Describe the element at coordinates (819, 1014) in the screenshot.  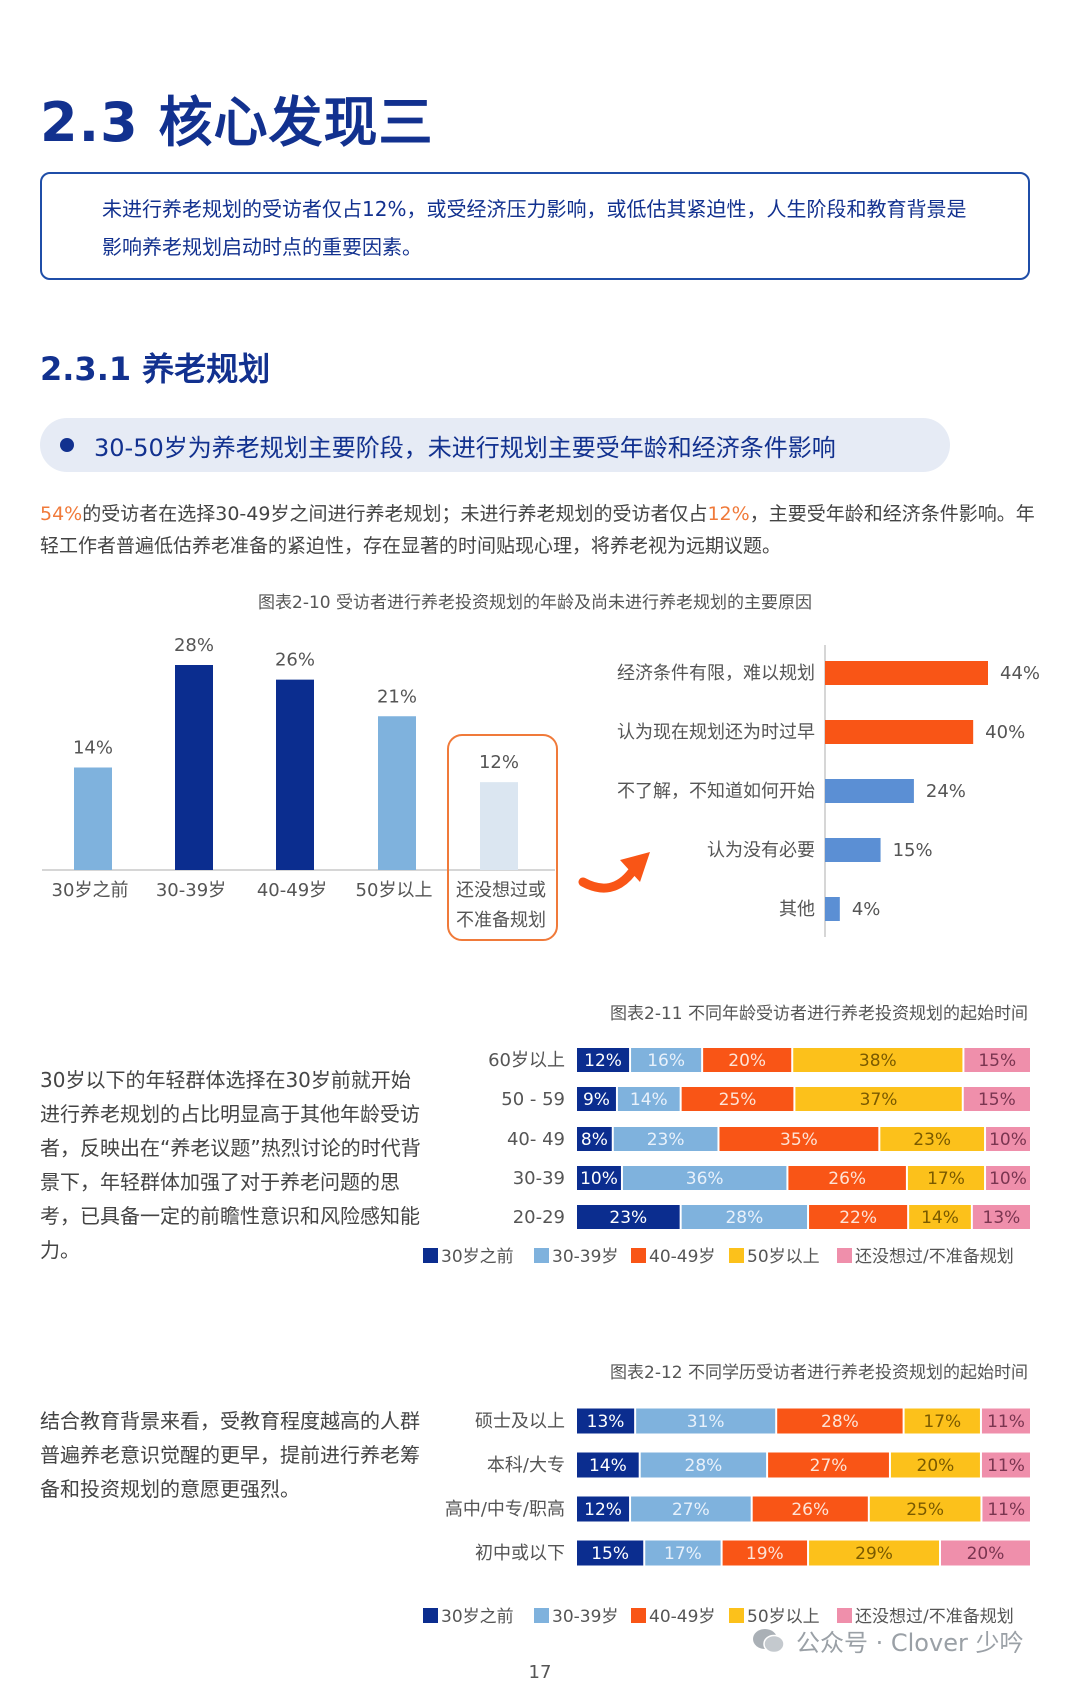
I see `fig2-11-title: 图表2-11 不同年龄受访者进行养老投资规划的起始时间` at that location.